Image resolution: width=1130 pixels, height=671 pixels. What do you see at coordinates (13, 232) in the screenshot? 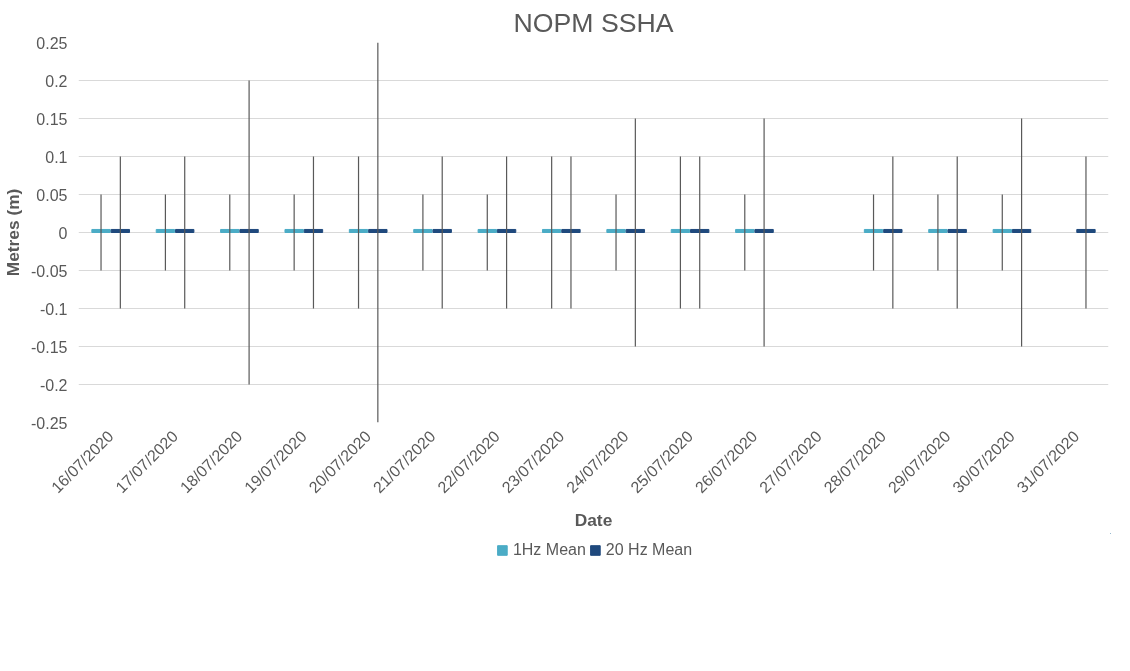
I see `y-axis-title: Metres (m)` at bounding box center [13, 232].